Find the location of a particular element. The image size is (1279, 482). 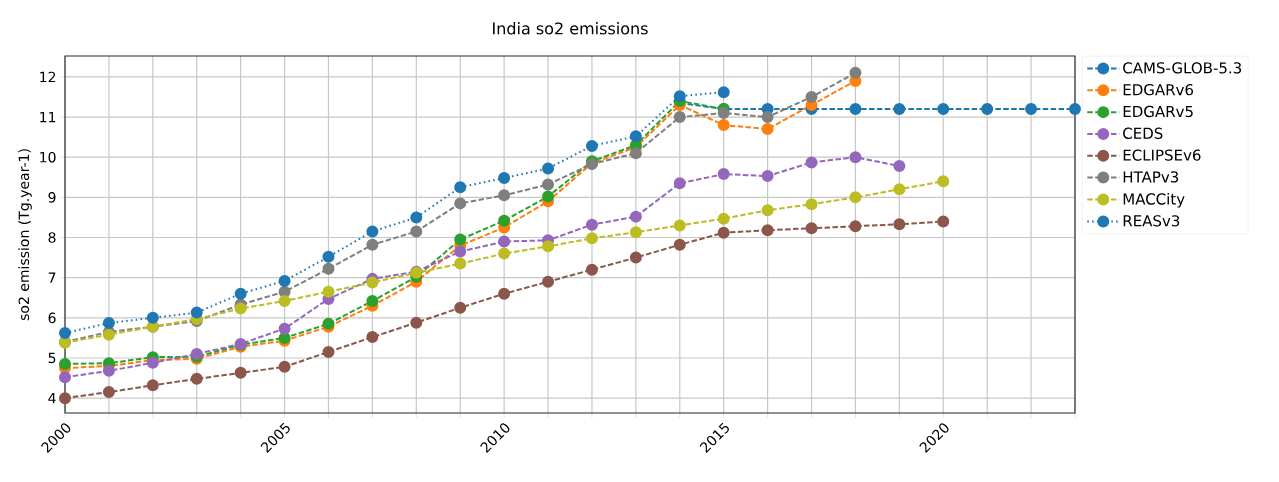

legend-label: EDGARv5 is located at coordinates (1158, 111).